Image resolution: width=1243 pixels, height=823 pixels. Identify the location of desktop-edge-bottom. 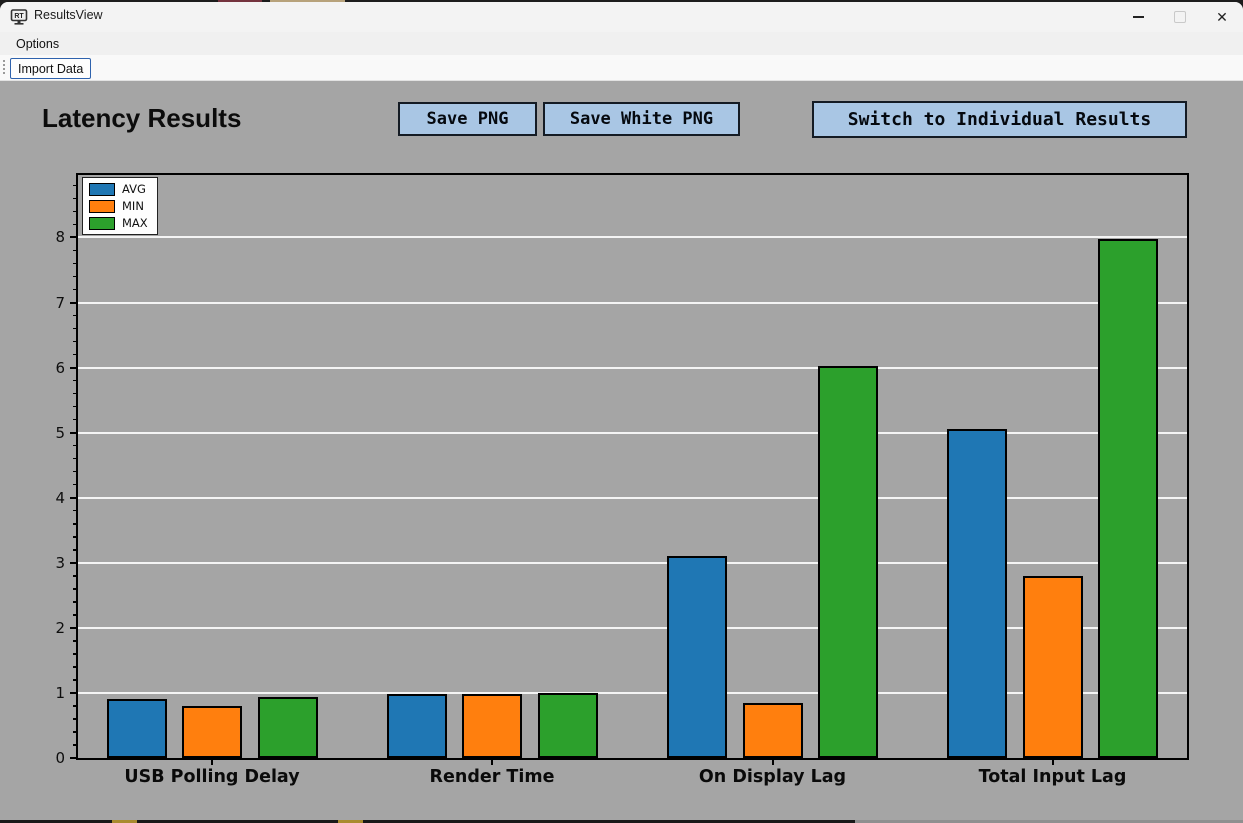
(621, 821).